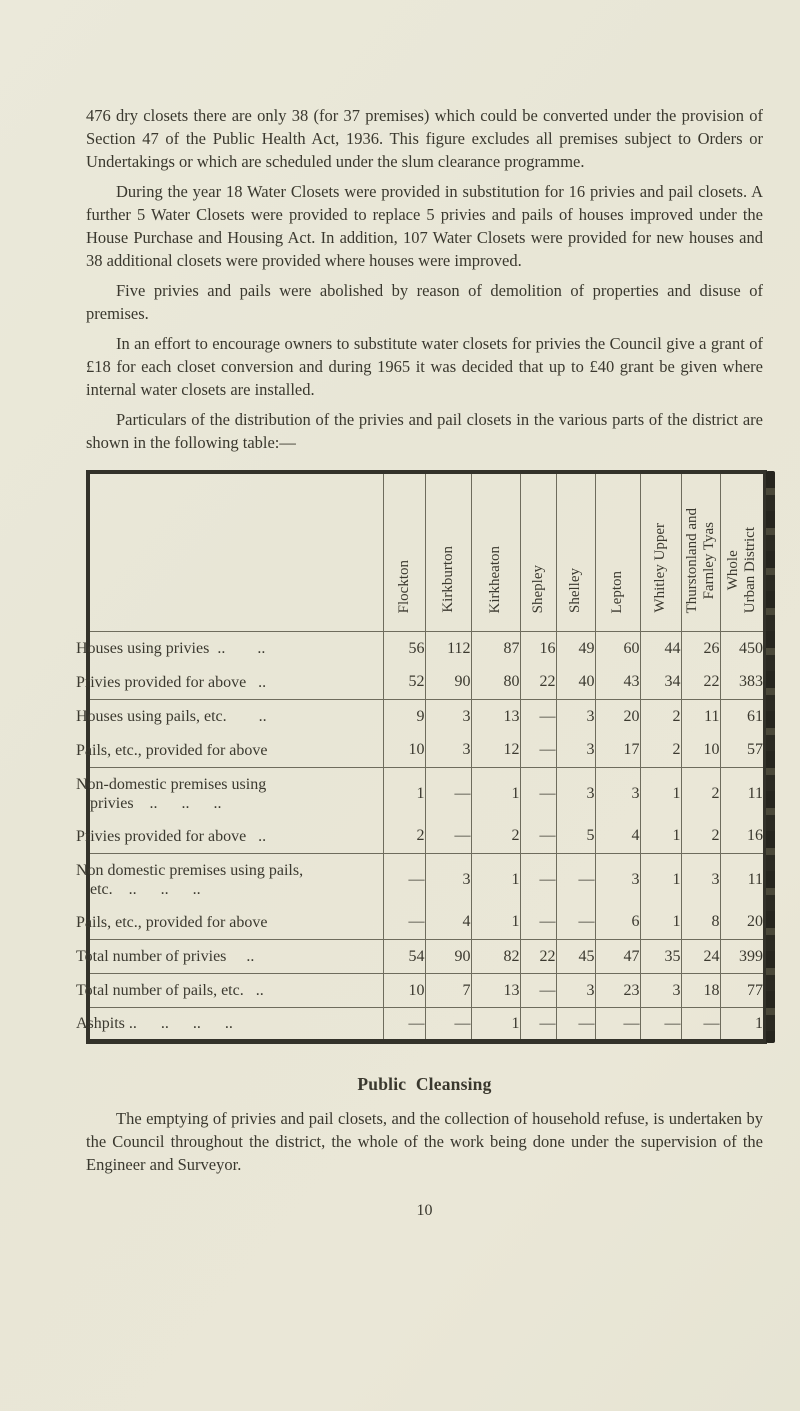 This screenshot has width=800, height=1411. I want to click on table-cell: 90, so click(447, 682).